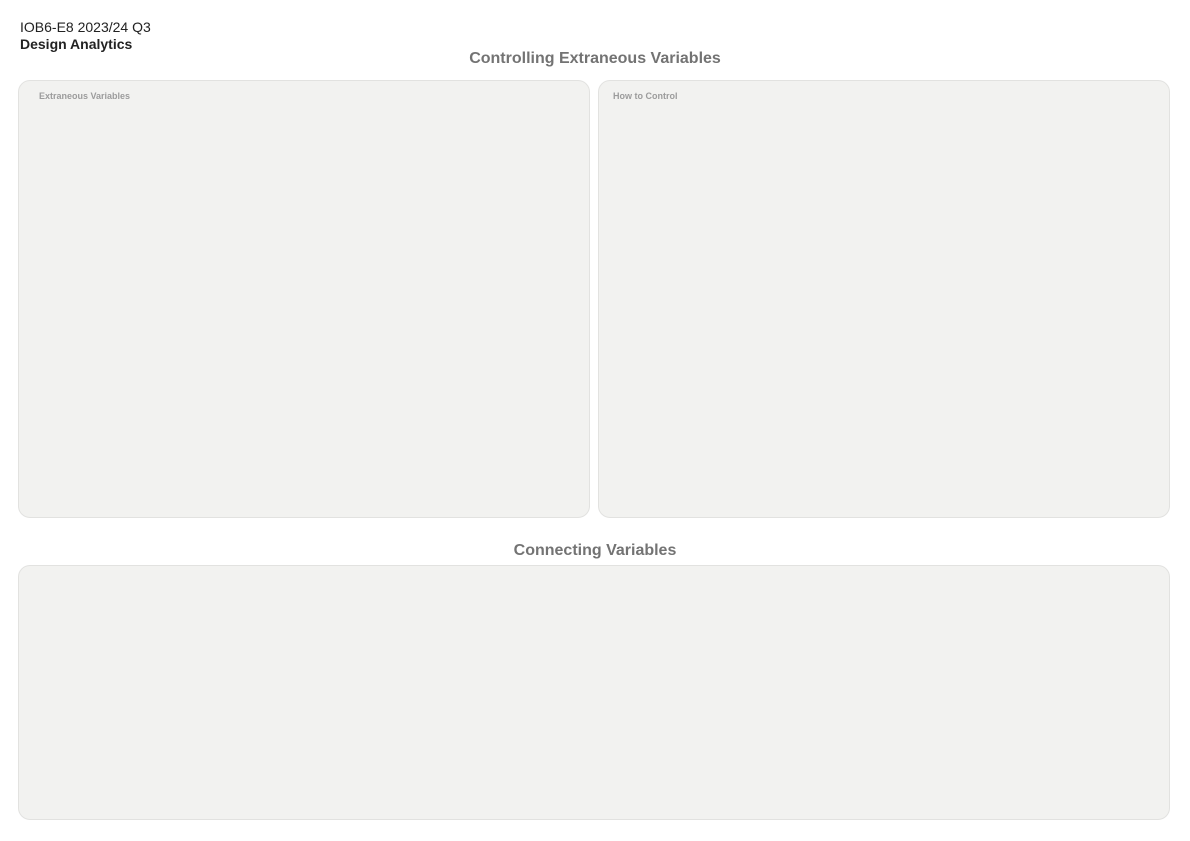  Describe the element at coordinates (85, 27) in the screenshot. I see `course-code: IOB6-E8 2023/24 Q3` at that location.